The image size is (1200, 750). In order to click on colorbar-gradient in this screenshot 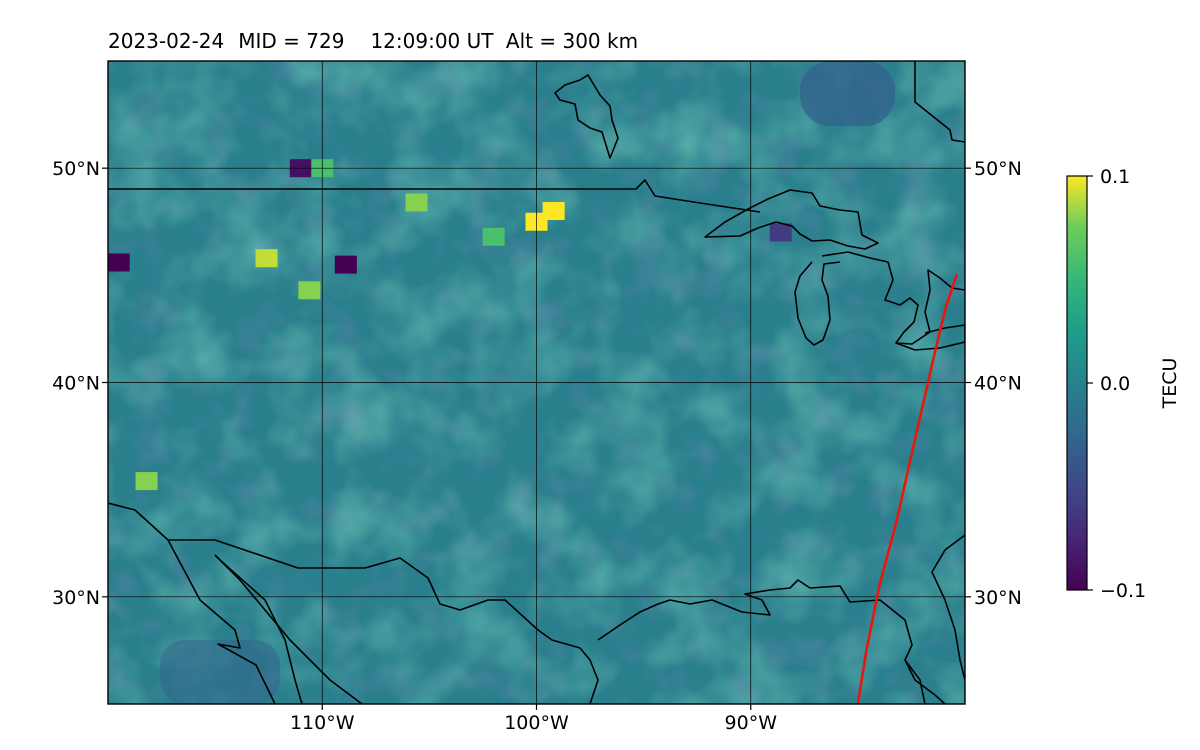, I will do `click(1077, 383)`.